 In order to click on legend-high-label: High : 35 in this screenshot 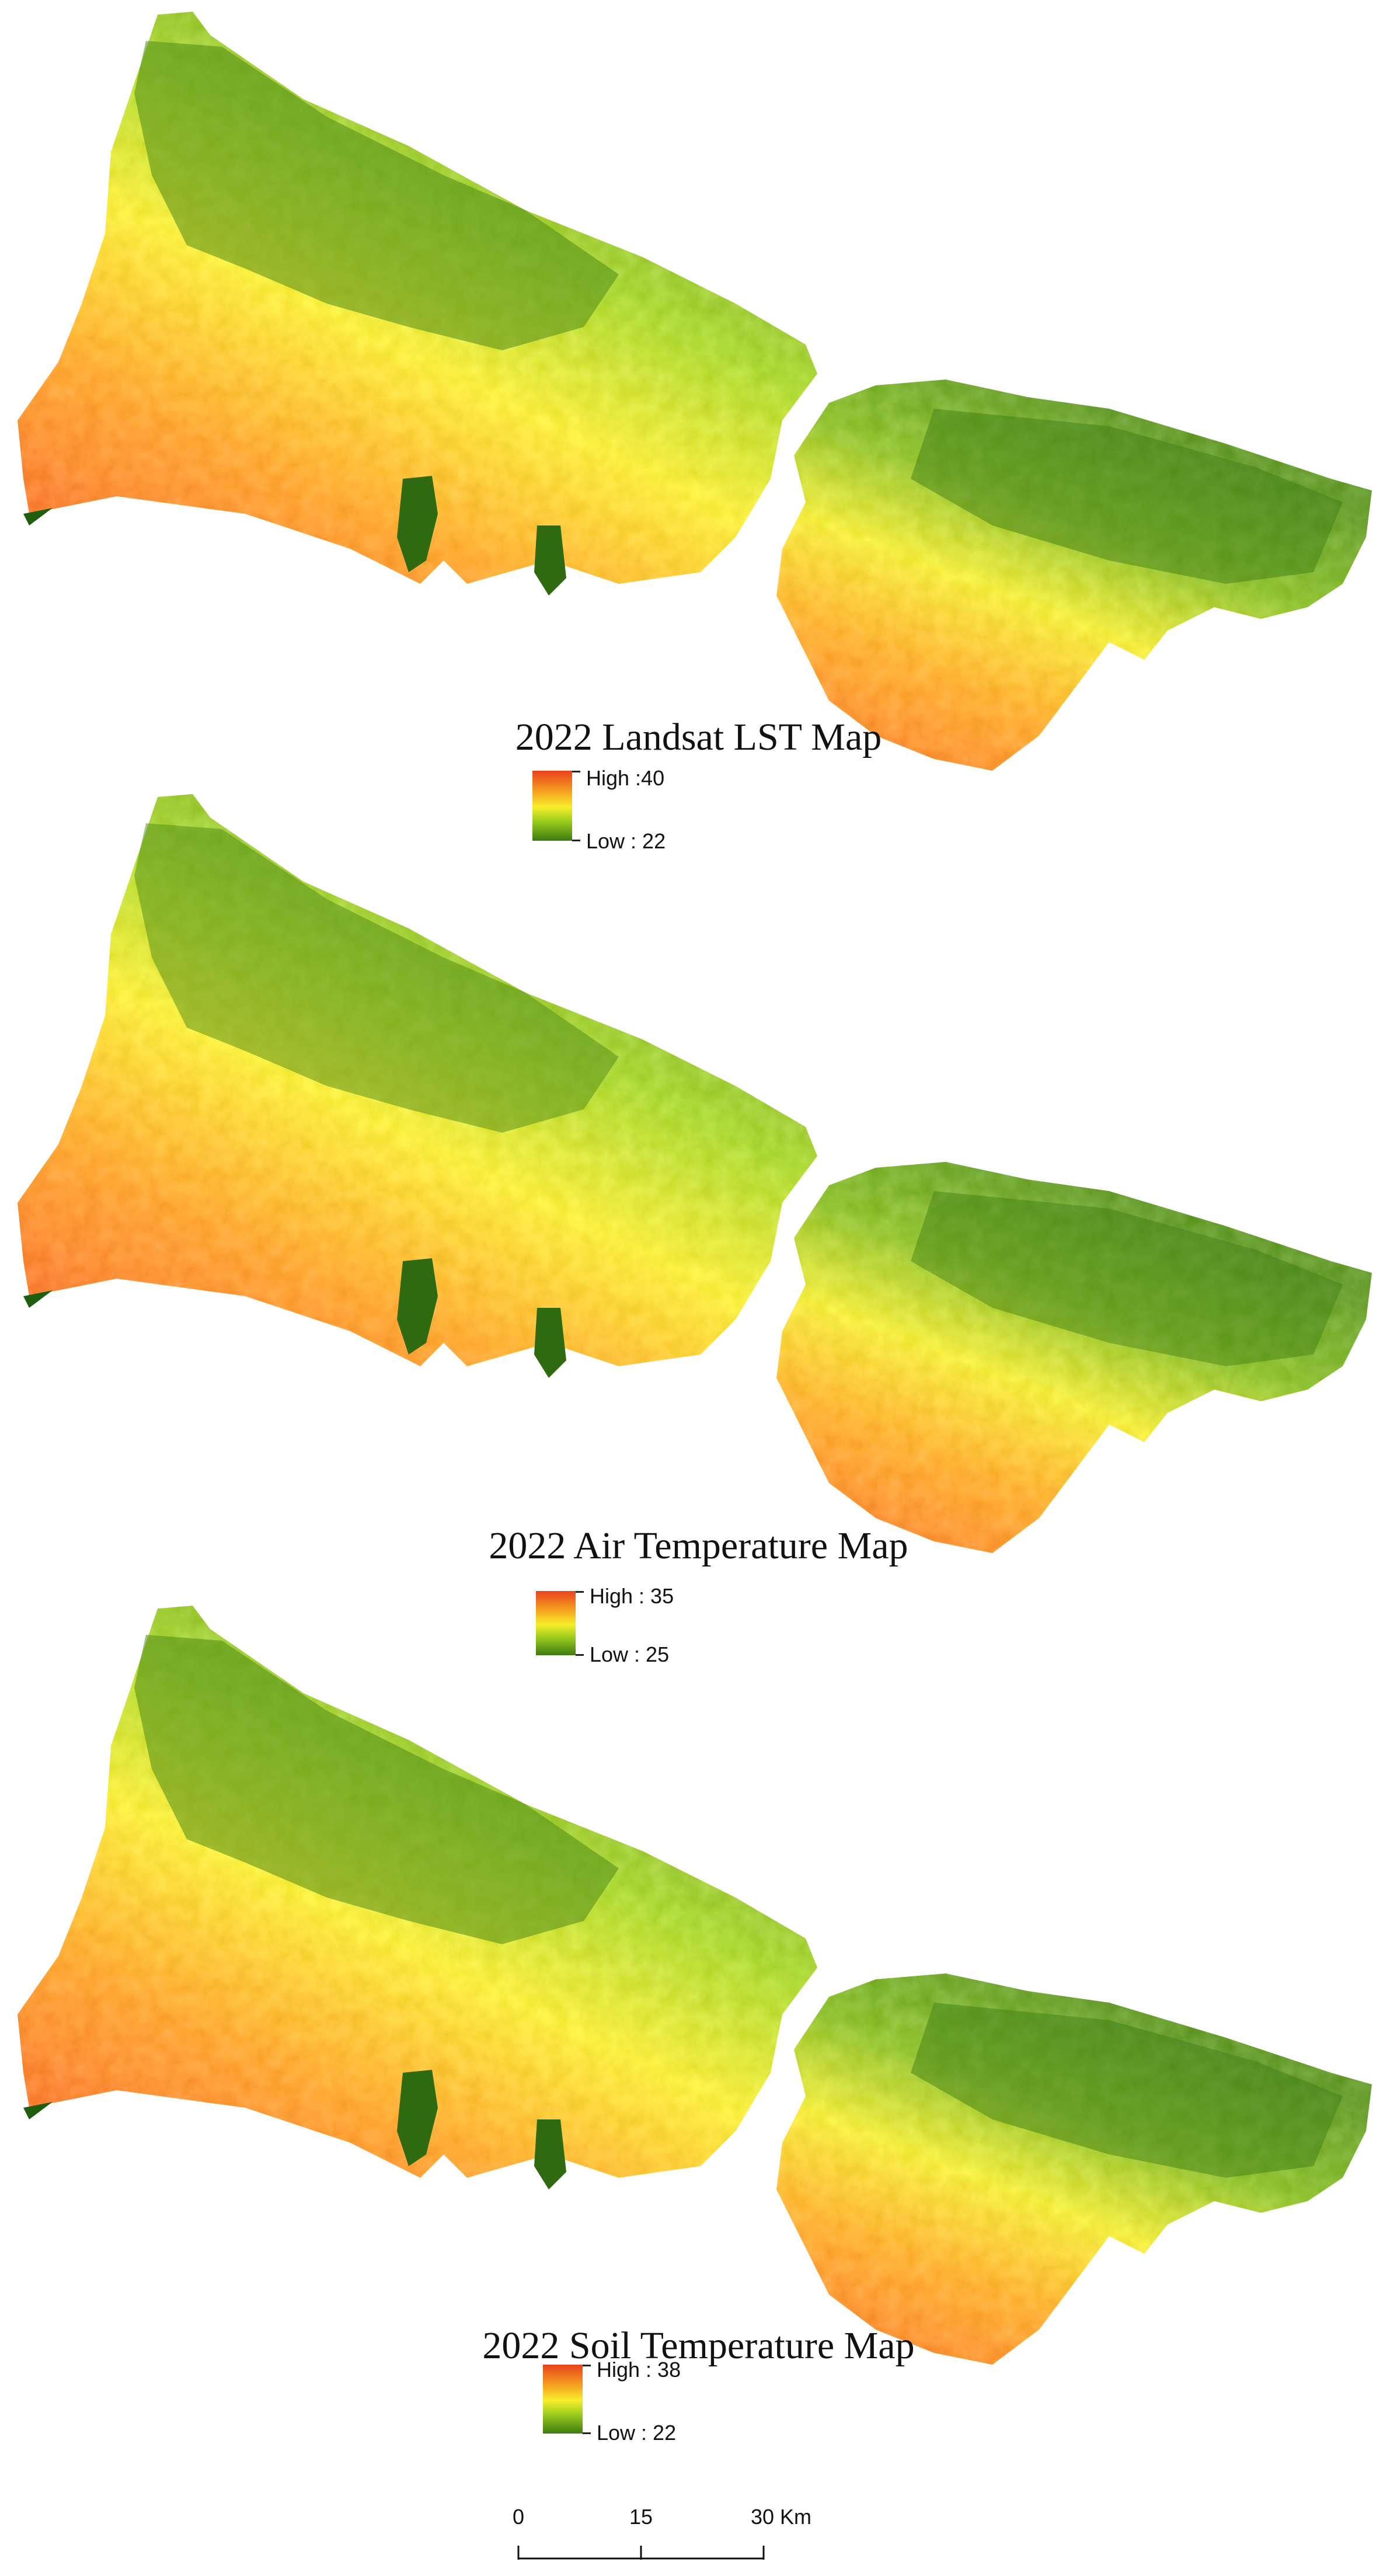, I will do `click(632, 1596)`.